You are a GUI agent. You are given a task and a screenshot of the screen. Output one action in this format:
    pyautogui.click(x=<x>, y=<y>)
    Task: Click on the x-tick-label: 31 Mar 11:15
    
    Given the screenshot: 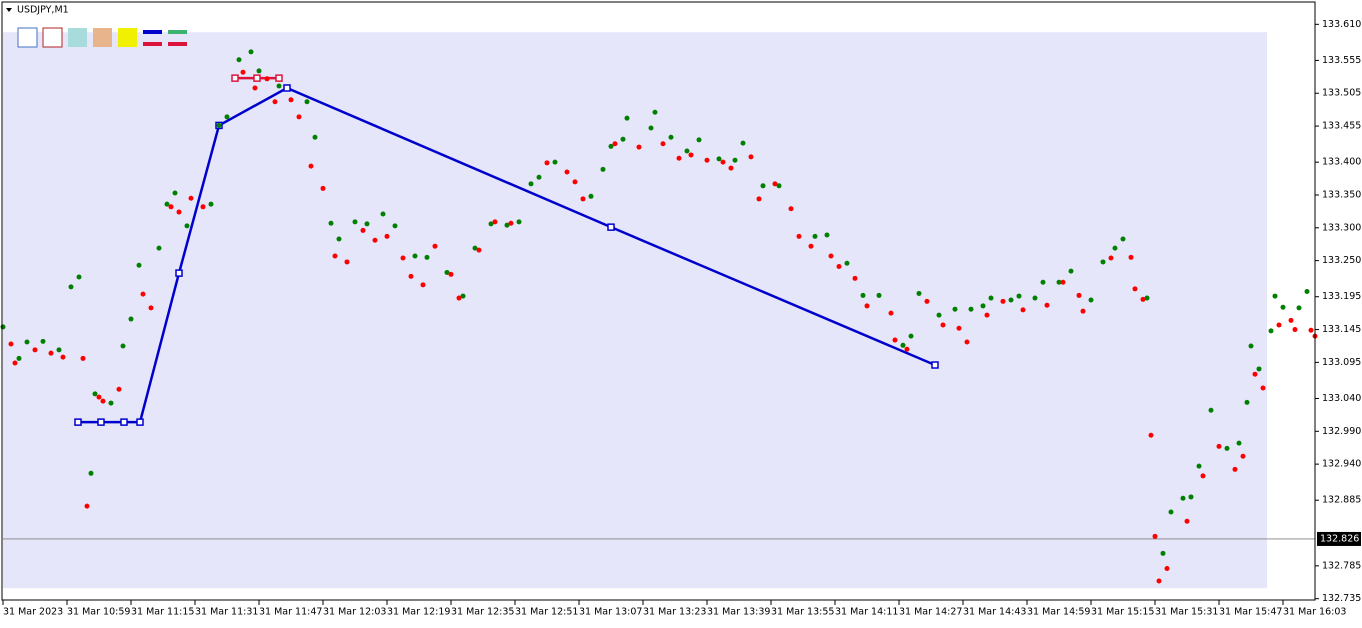 What is the action you would take?
    pyautogui.click(x=162, y=612)
    